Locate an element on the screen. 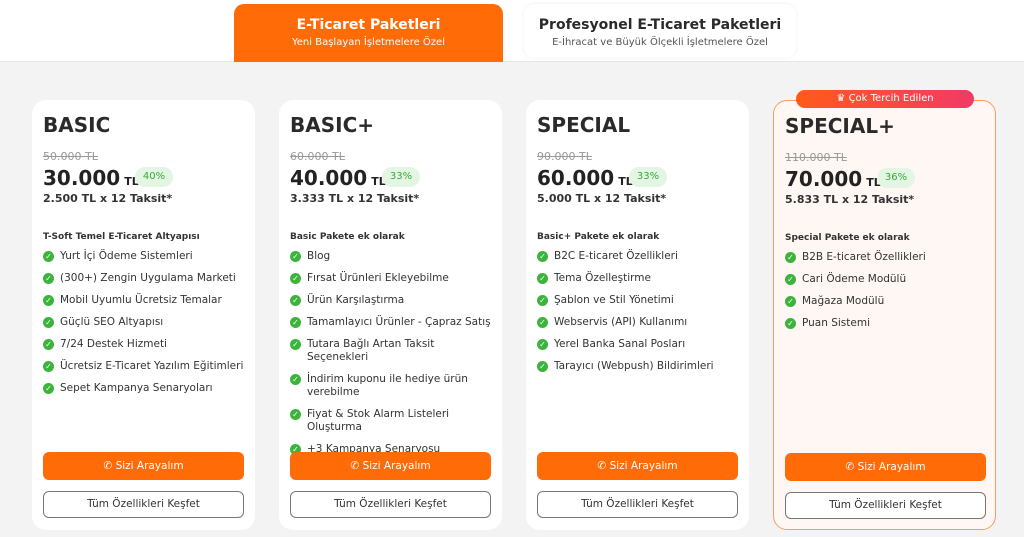  feature-item: ✓ Webservis (API) Kullanımı is located at coordinates (639, 322).